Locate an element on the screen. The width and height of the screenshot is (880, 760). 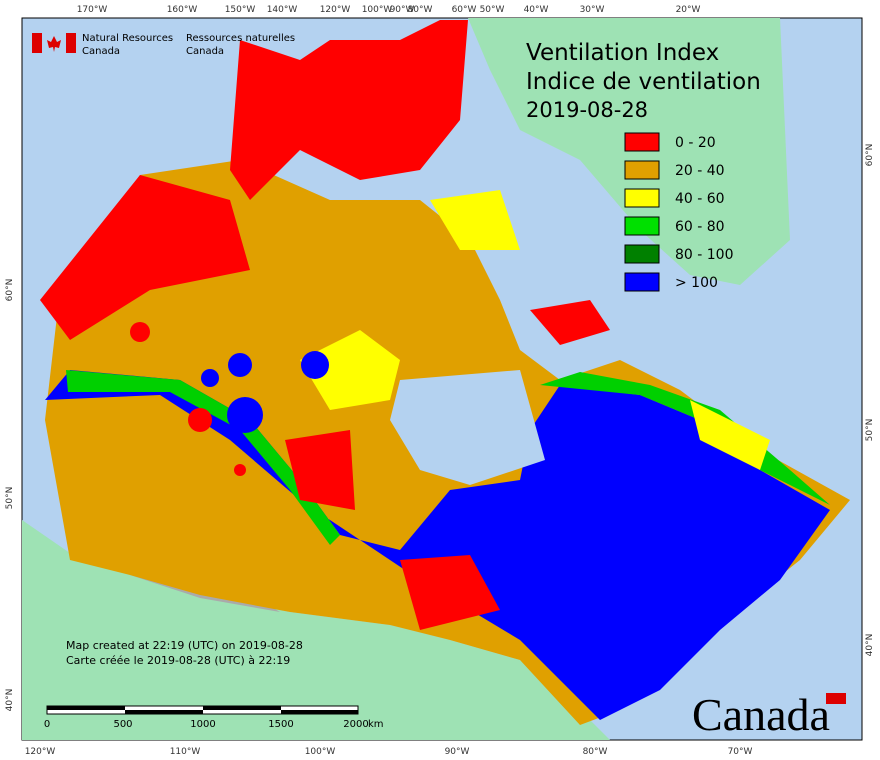
graticule-label: 160°W is located at coordinates (182, 10).